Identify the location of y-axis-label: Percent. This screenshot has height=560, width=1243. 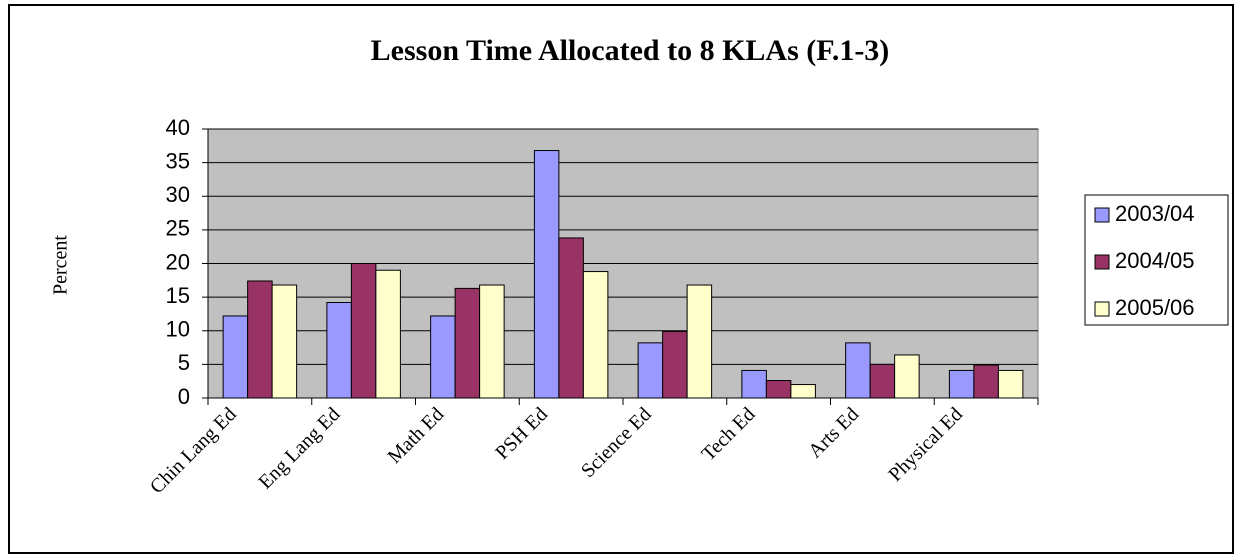
(61, 265).